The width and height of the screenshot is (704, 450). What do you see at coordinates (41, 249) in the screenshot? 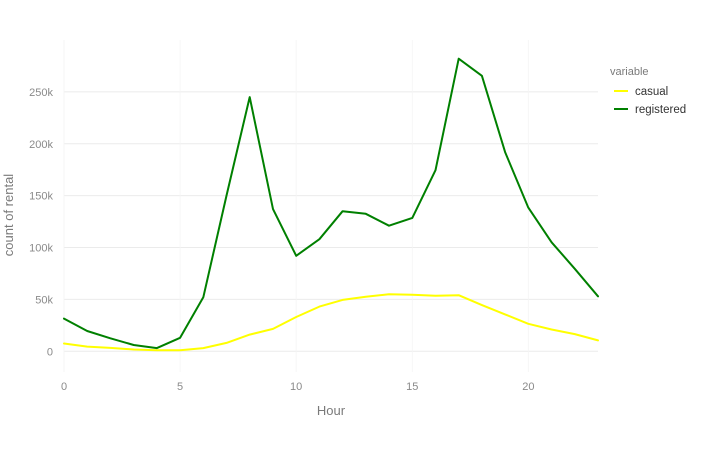
I see `y-tick-label: 100k` at bounding box center [41, 249].